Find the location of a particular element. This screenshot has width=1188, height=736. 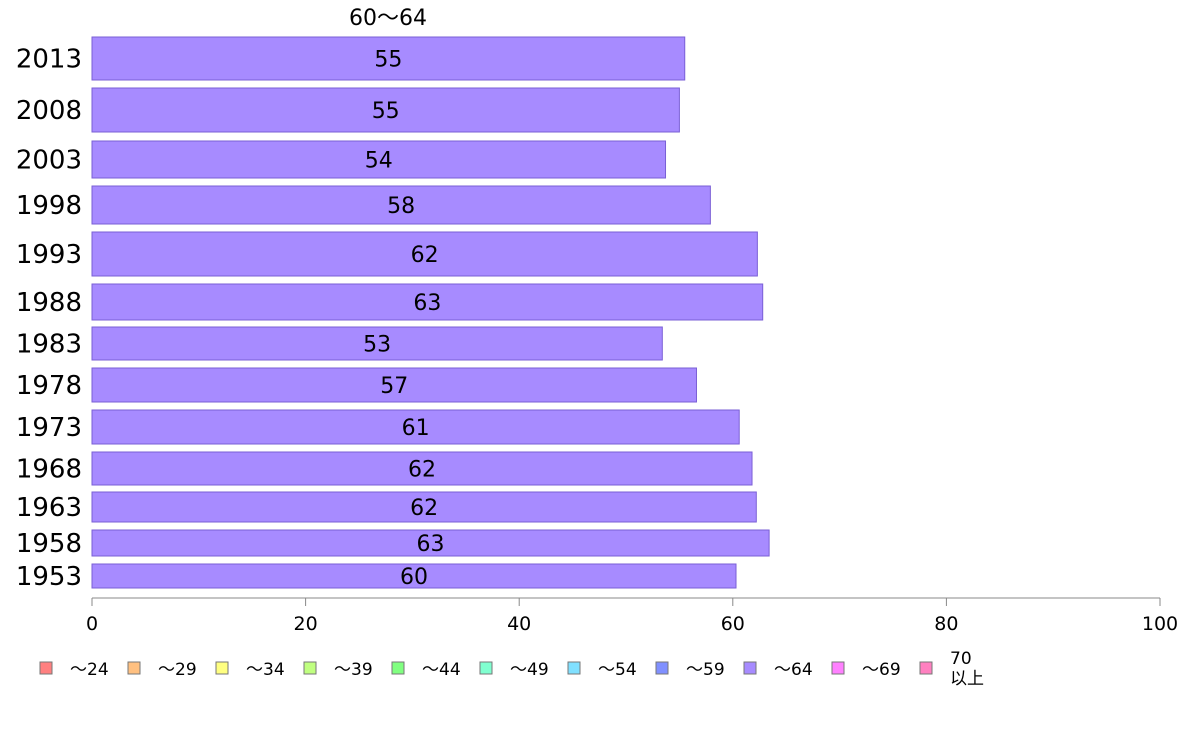

legend-label: 〜34 is located at coordinates (265, 670).